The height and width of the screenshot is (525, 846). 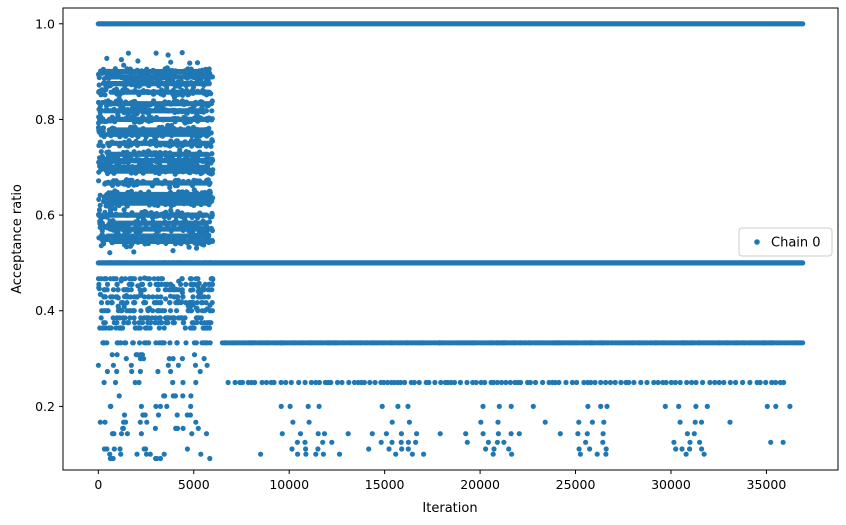 What do you see at coordinates (45, 23) in the screenshot?
I see `y-tick-label: 1.0` at bounding box center [45, 23].